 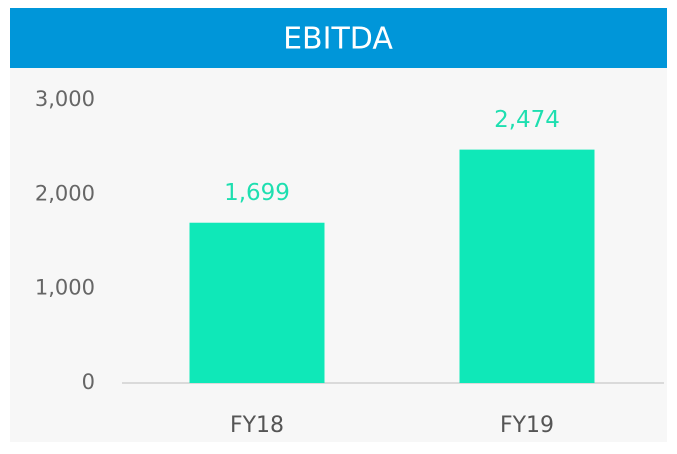 I want to click on x-tick-label: FY19, so click(x=527, y=425).